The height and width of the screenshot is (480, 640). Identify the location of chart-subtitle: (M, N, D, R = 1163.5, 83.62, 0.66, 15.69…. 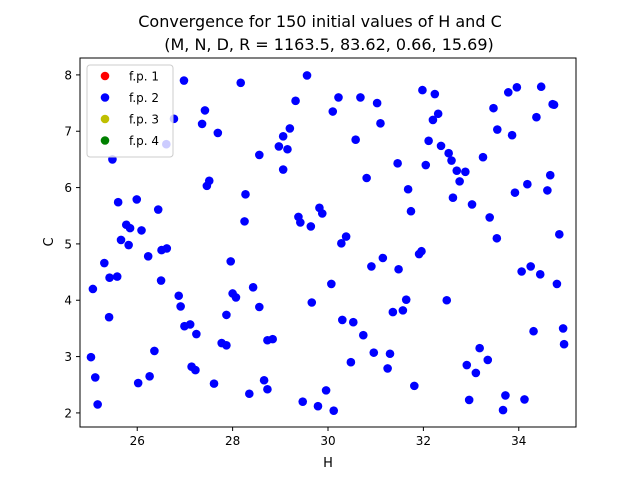
(329, 44).